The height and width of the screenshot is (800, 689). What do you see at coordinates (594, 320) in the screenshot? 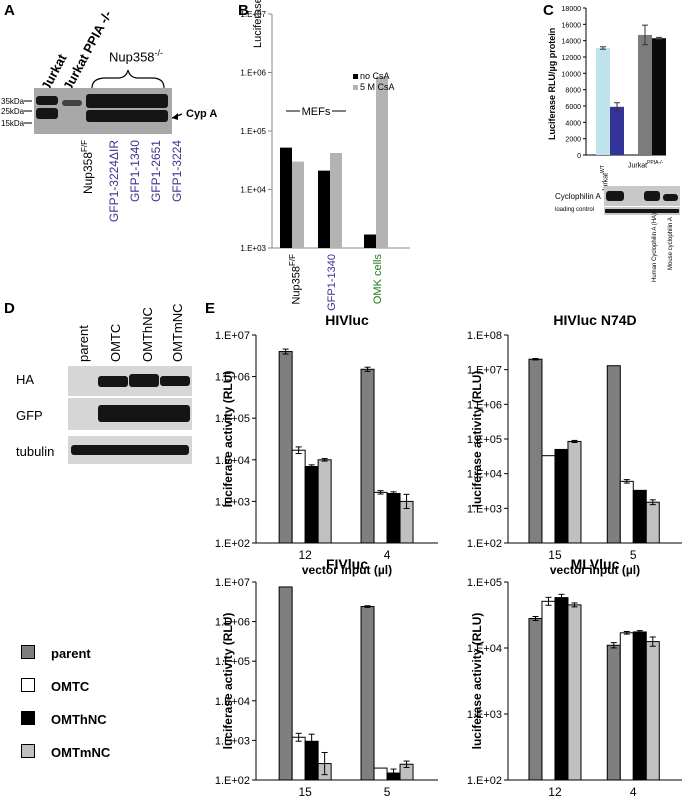
I see `panel-e-title: HIVluc N74D` at bounding box center [594, 320].